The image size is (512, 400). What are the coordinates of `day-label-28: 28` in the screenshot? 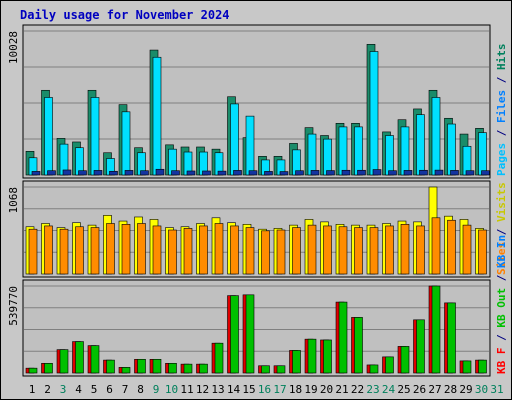 It's located at (450, 389).